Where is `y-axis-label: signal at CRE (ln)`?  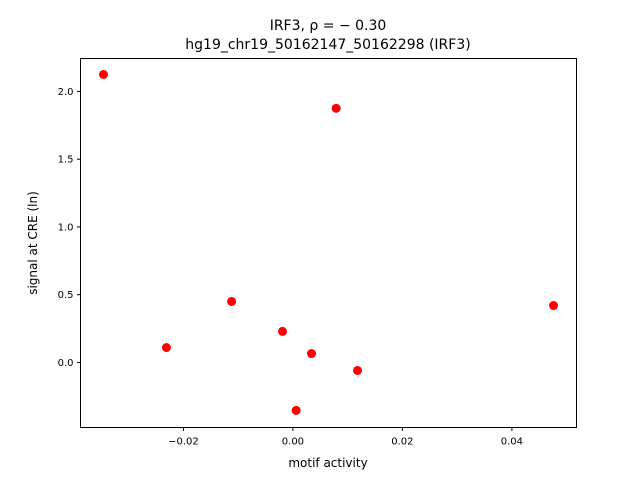
y-axis-label: signal at CRE (ln) is located at coordinates (33, 243).